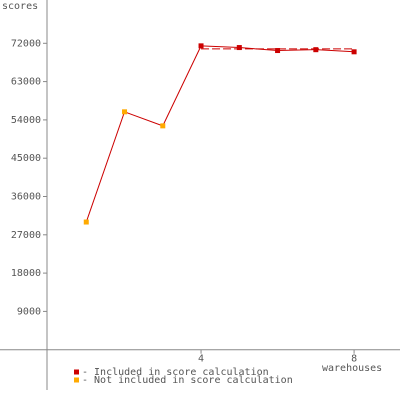 Image resolution: width=400 pixels, height=400 pixels. Describe the element at coordinates (26, 120) in the screenshot. I see `y-tick-label: 54000` at that location.